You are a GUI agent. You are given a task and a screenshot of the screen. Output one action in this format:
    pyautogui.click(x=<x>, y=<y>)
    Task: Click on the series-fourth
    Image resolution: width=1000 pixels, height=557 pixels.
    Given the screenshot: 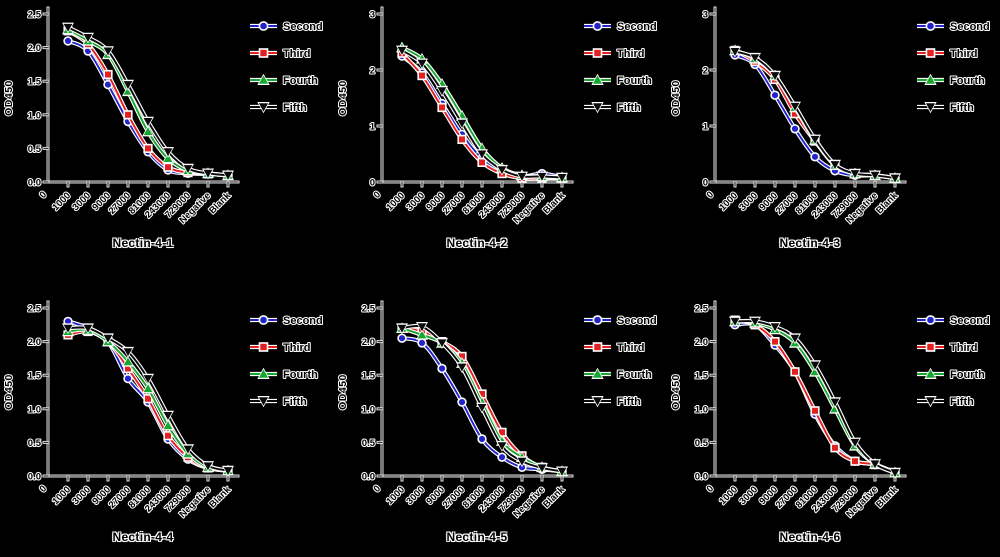 What is the action you would take?
    pyautogui.click(x=815, y=396)
    